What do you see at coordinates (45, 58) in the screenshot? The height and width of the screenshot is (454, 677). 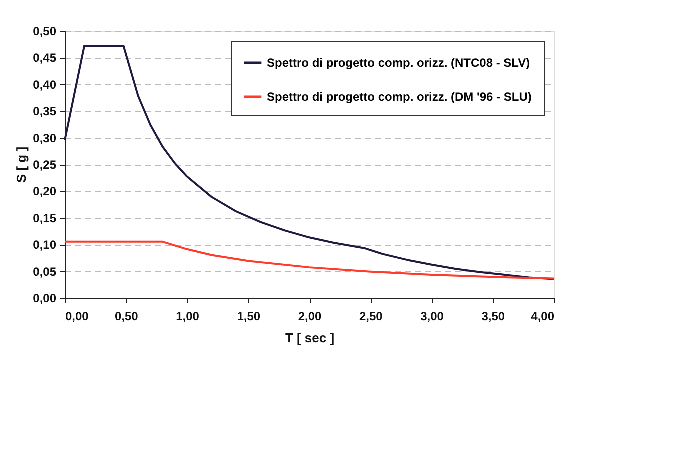 I see `y-tick-label: 0,45` at bounding box center [45, 58].